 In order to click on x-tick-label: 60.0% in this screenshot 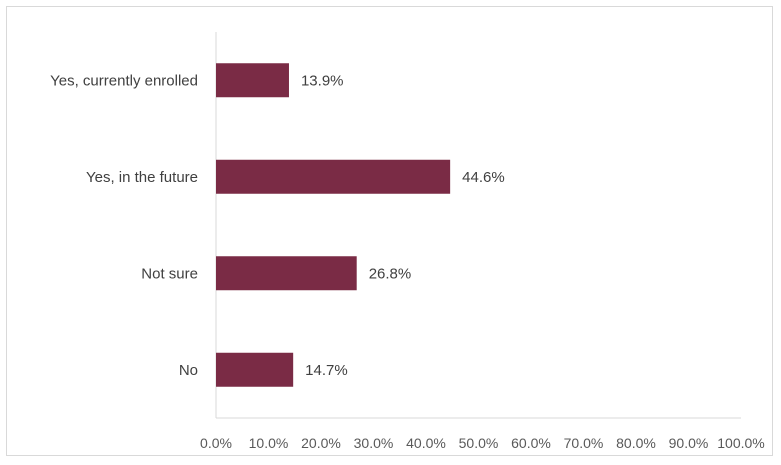, I will do `click(531, 443)`.